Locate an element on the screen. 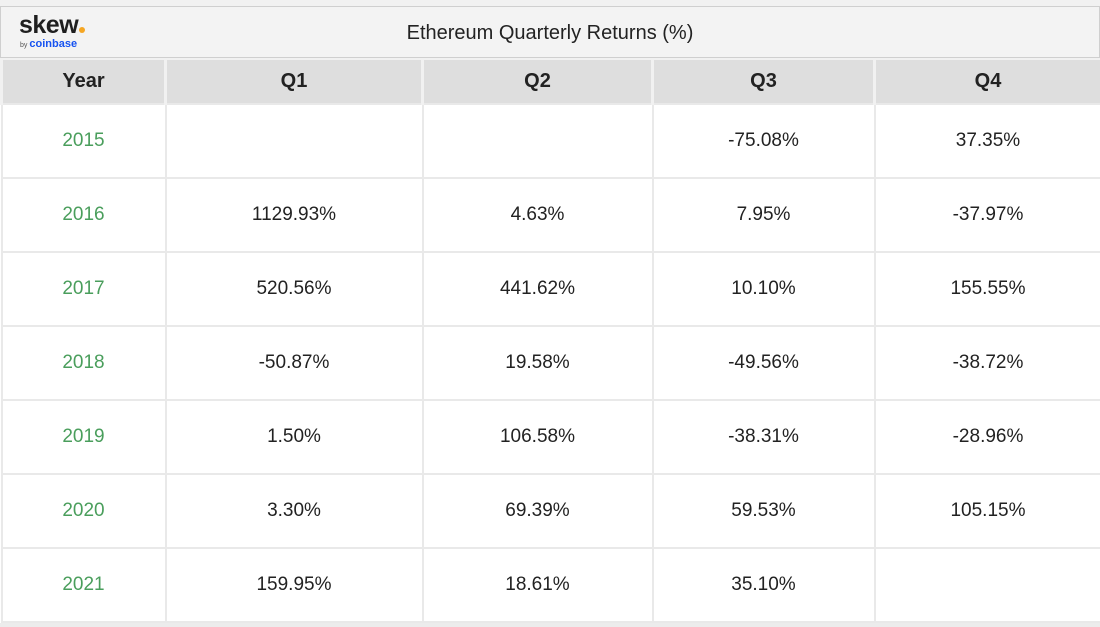  q3-cell: -38.31% is located at coordinates (763, 437).